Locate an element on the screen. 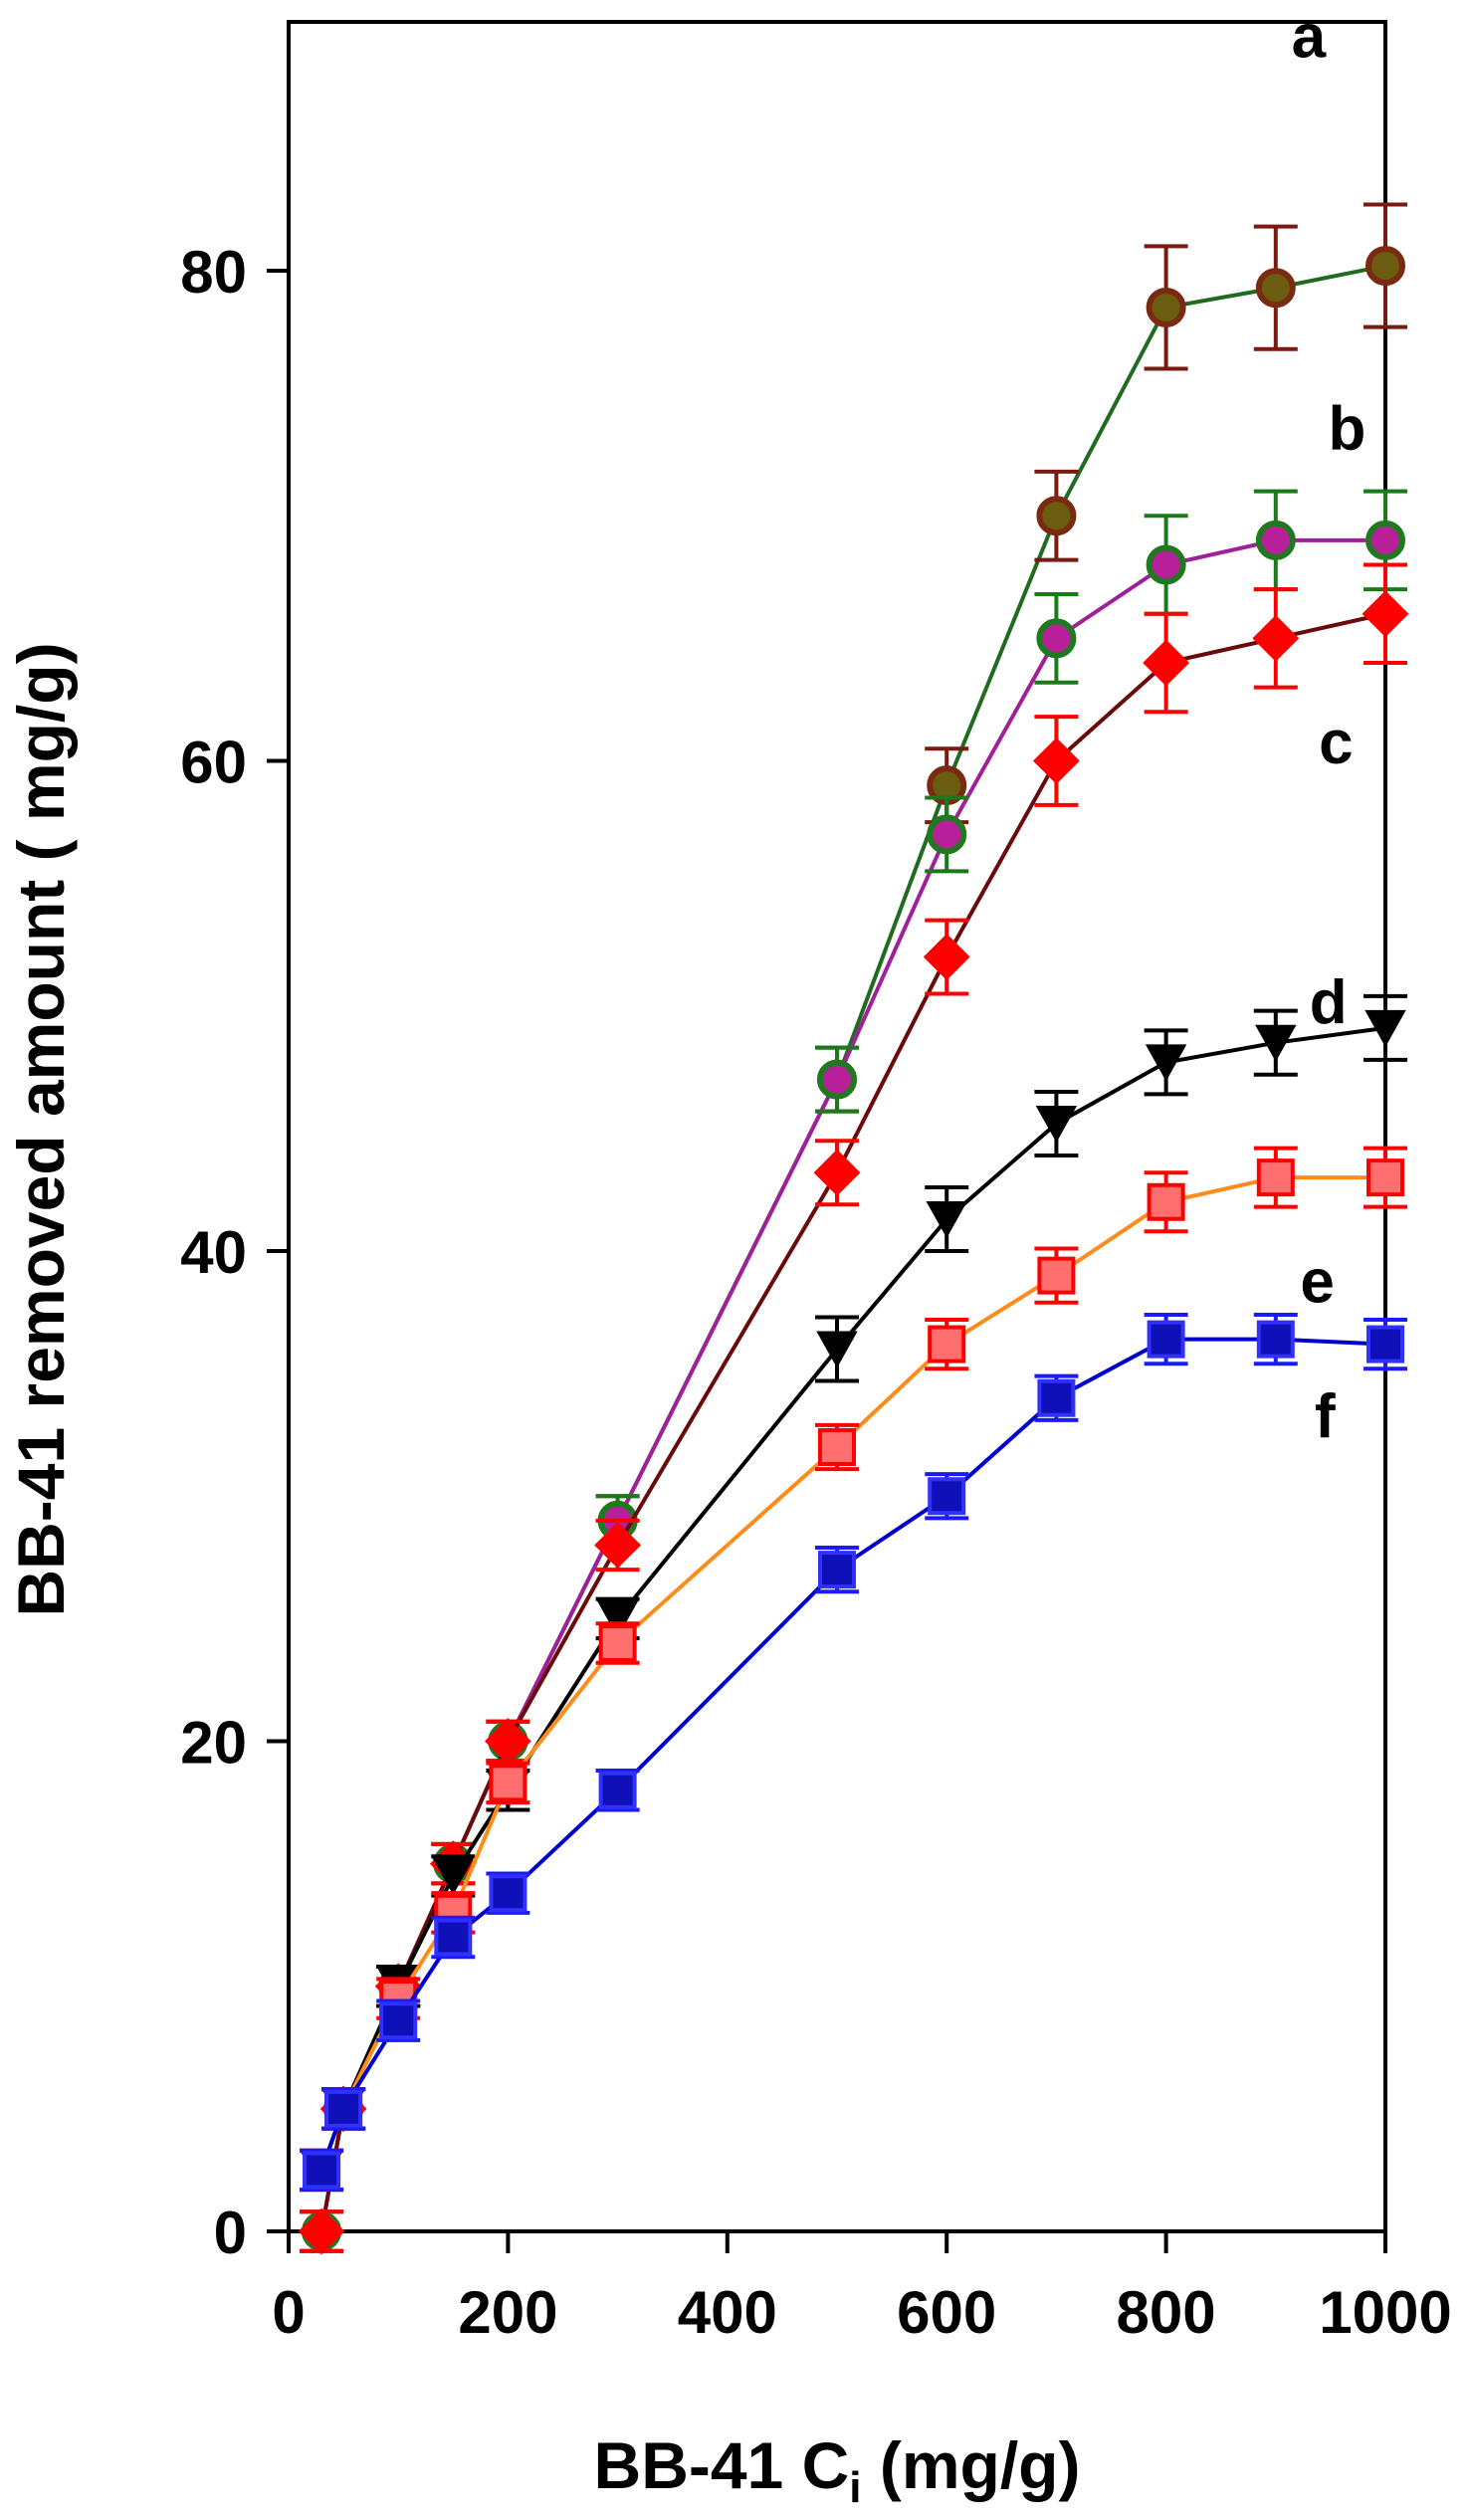 This screenshot has width=1470, height=2520. y-tick-label: 80 is located at coordinates (213, 272).